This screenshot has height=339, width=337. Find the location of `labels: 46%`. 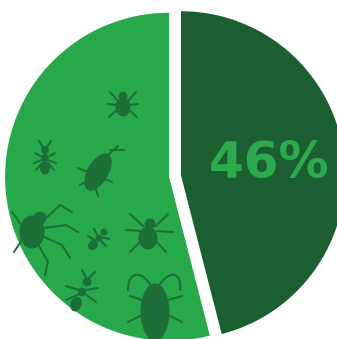

labels: 46% is located at coordinates (269, 161).